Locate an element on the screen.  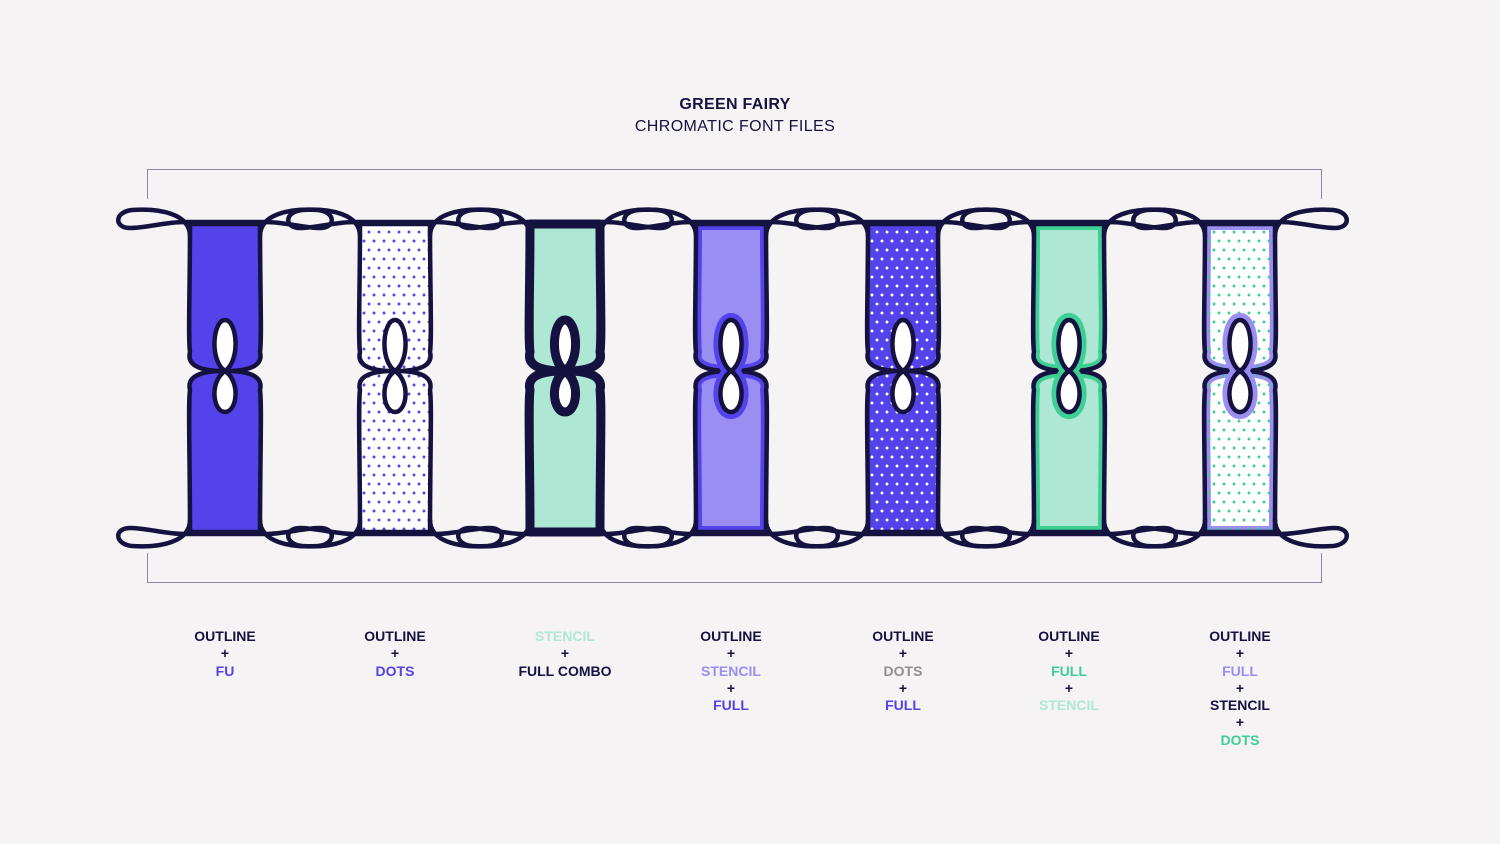
glyph-outline-full-stencil-dots is located at coordinates (1240, 378).